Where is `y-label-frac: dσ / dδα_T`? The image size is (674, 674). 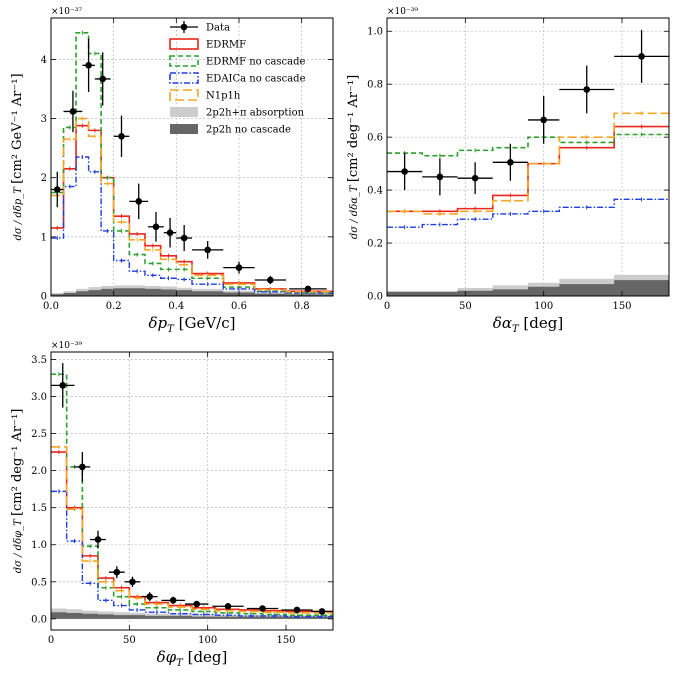
y-label-frac: dσ / dδα_T is located at coordinates (354, 210).